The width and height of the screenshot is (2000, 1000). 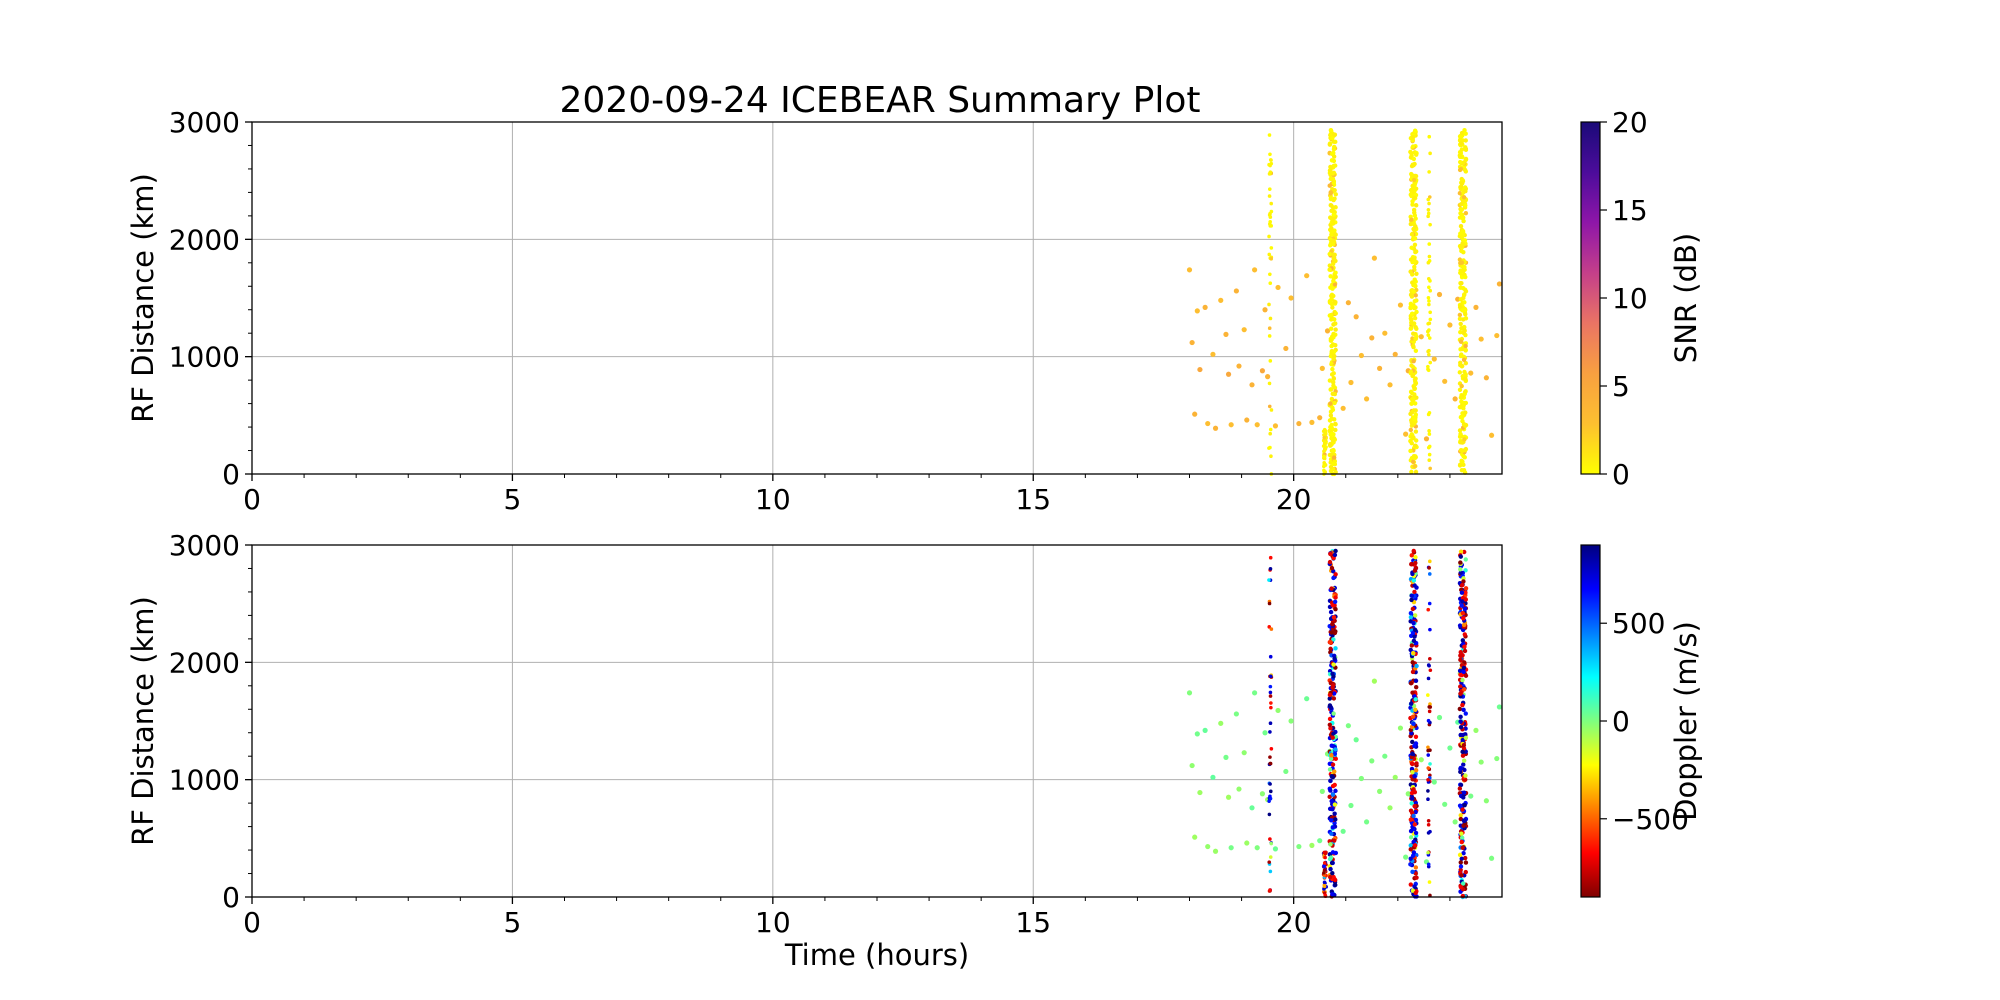 What do you see at coordinates (1630, 210) in the screenshot?
I see `colorbar-tick-label: 15` at bounding box center [1630, 210].